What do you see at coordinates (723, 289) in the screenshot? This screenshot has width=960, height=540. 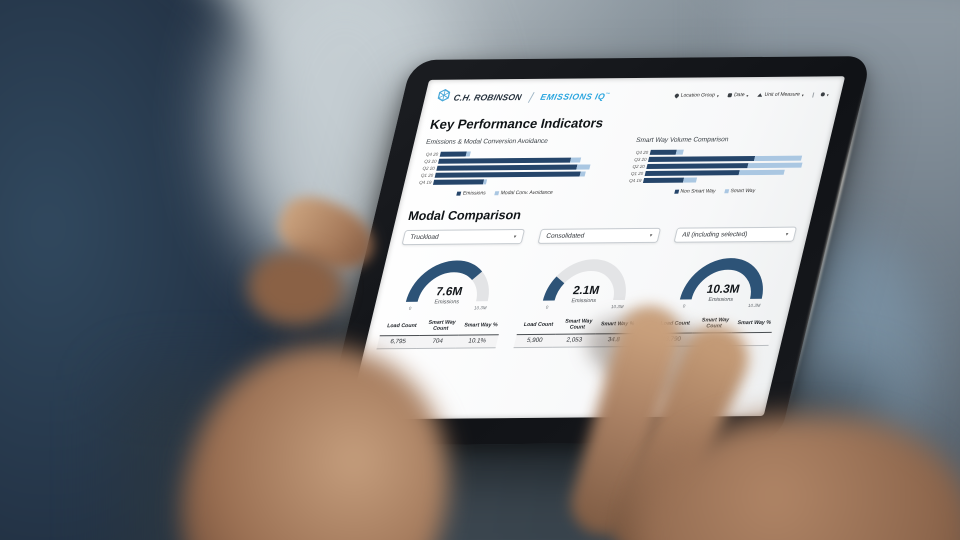 I see `gauge-value: 10.3M` at bounding box center [723, 289].